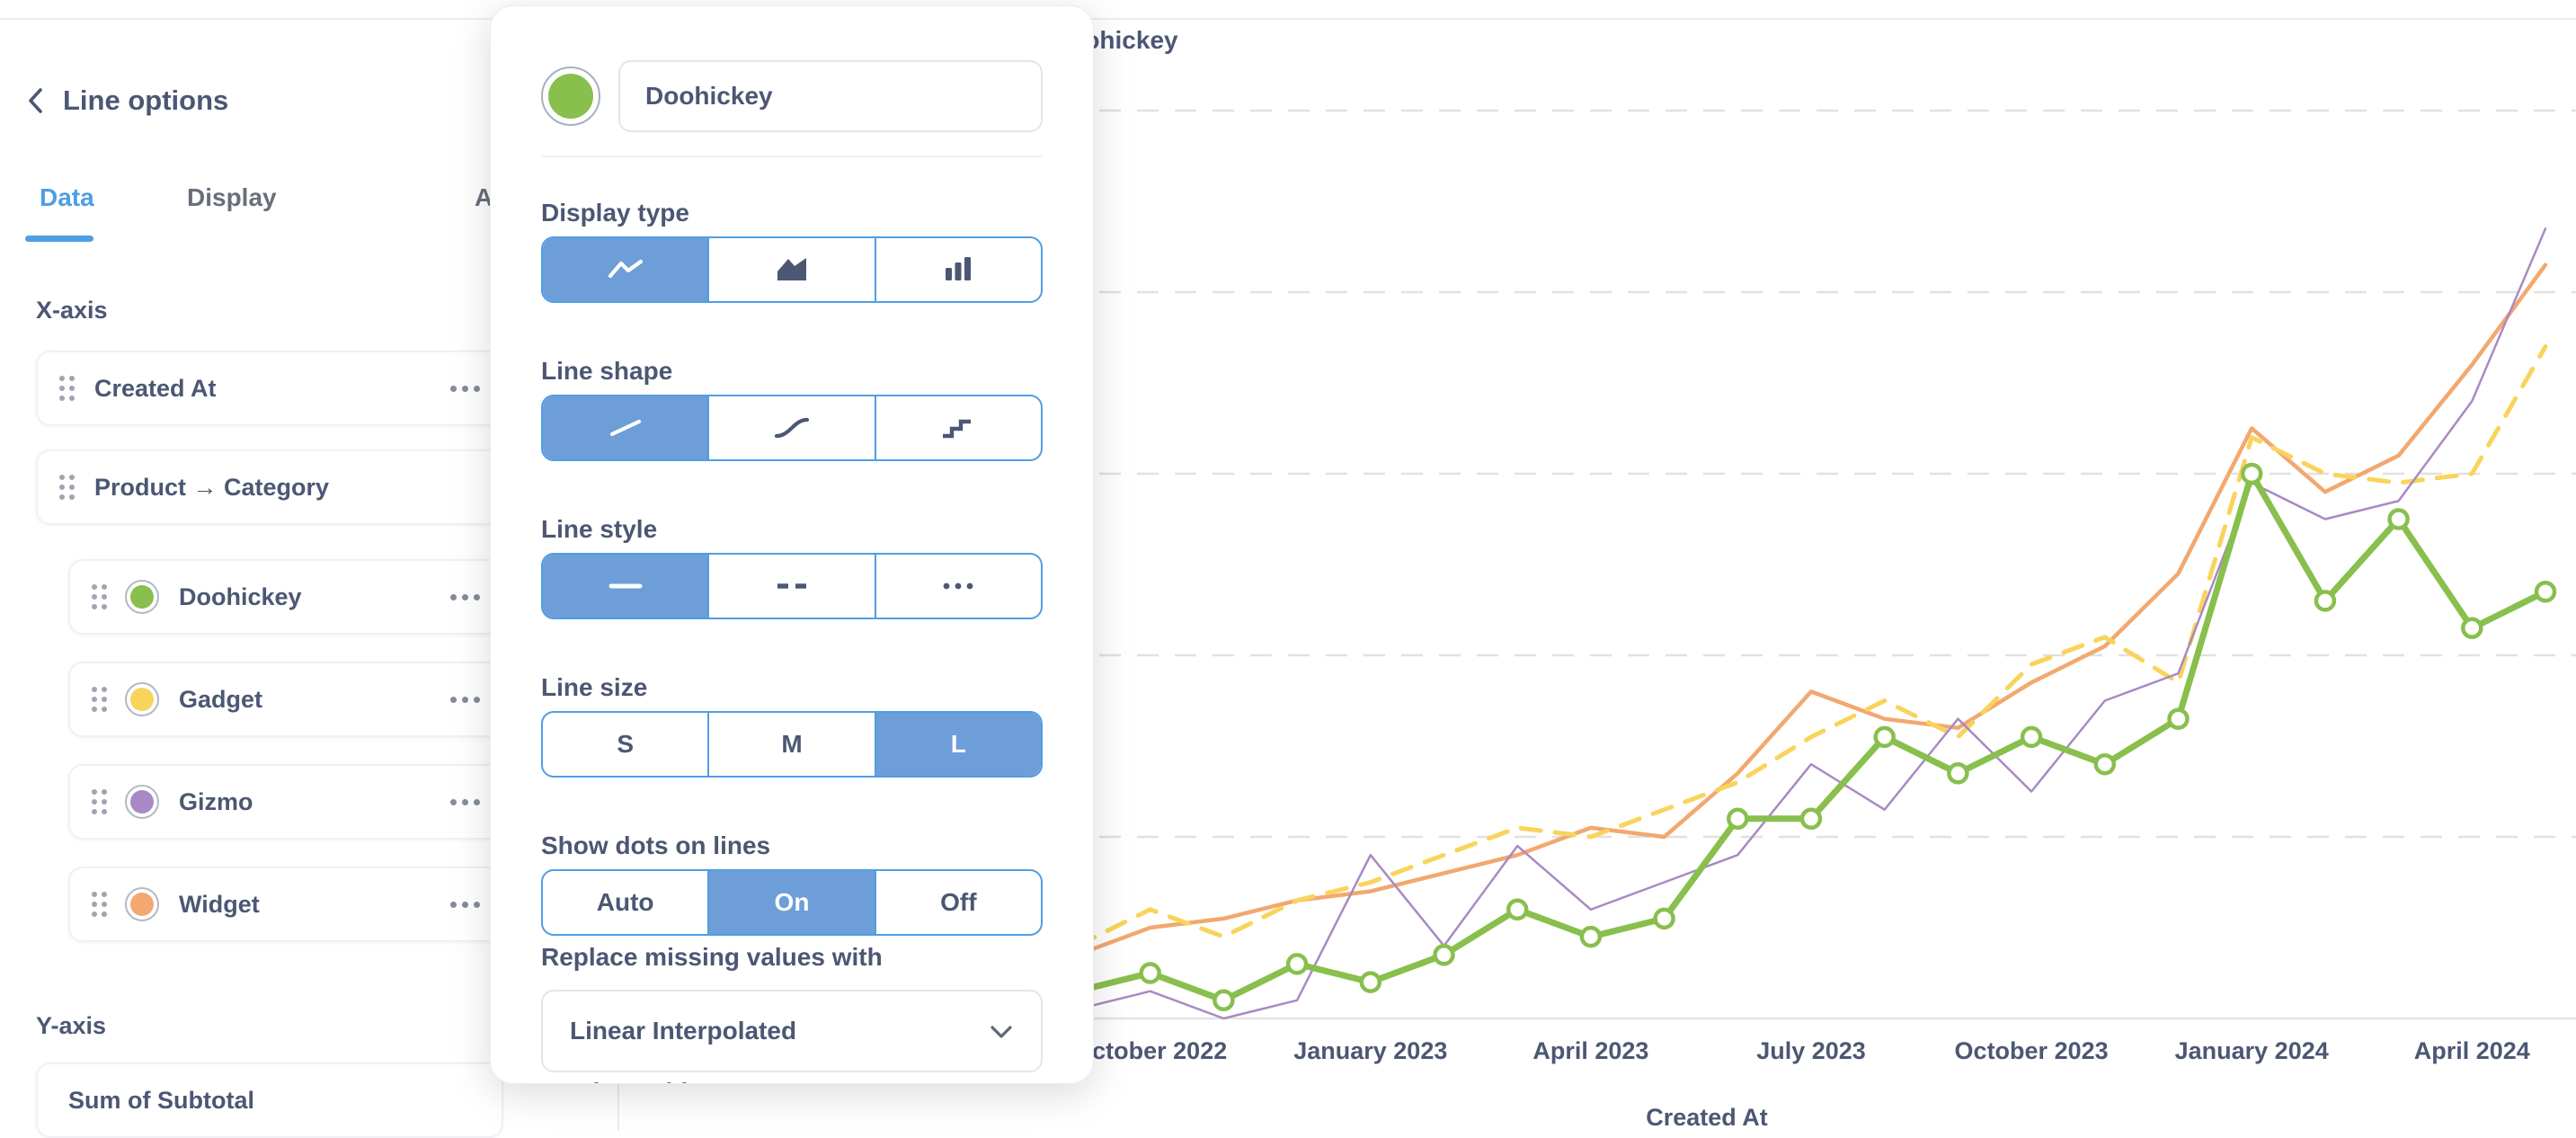  What do you see at coordinates (830, 96) in the screenshot?
I see `series-name-input` at bounding box center [830, 96].